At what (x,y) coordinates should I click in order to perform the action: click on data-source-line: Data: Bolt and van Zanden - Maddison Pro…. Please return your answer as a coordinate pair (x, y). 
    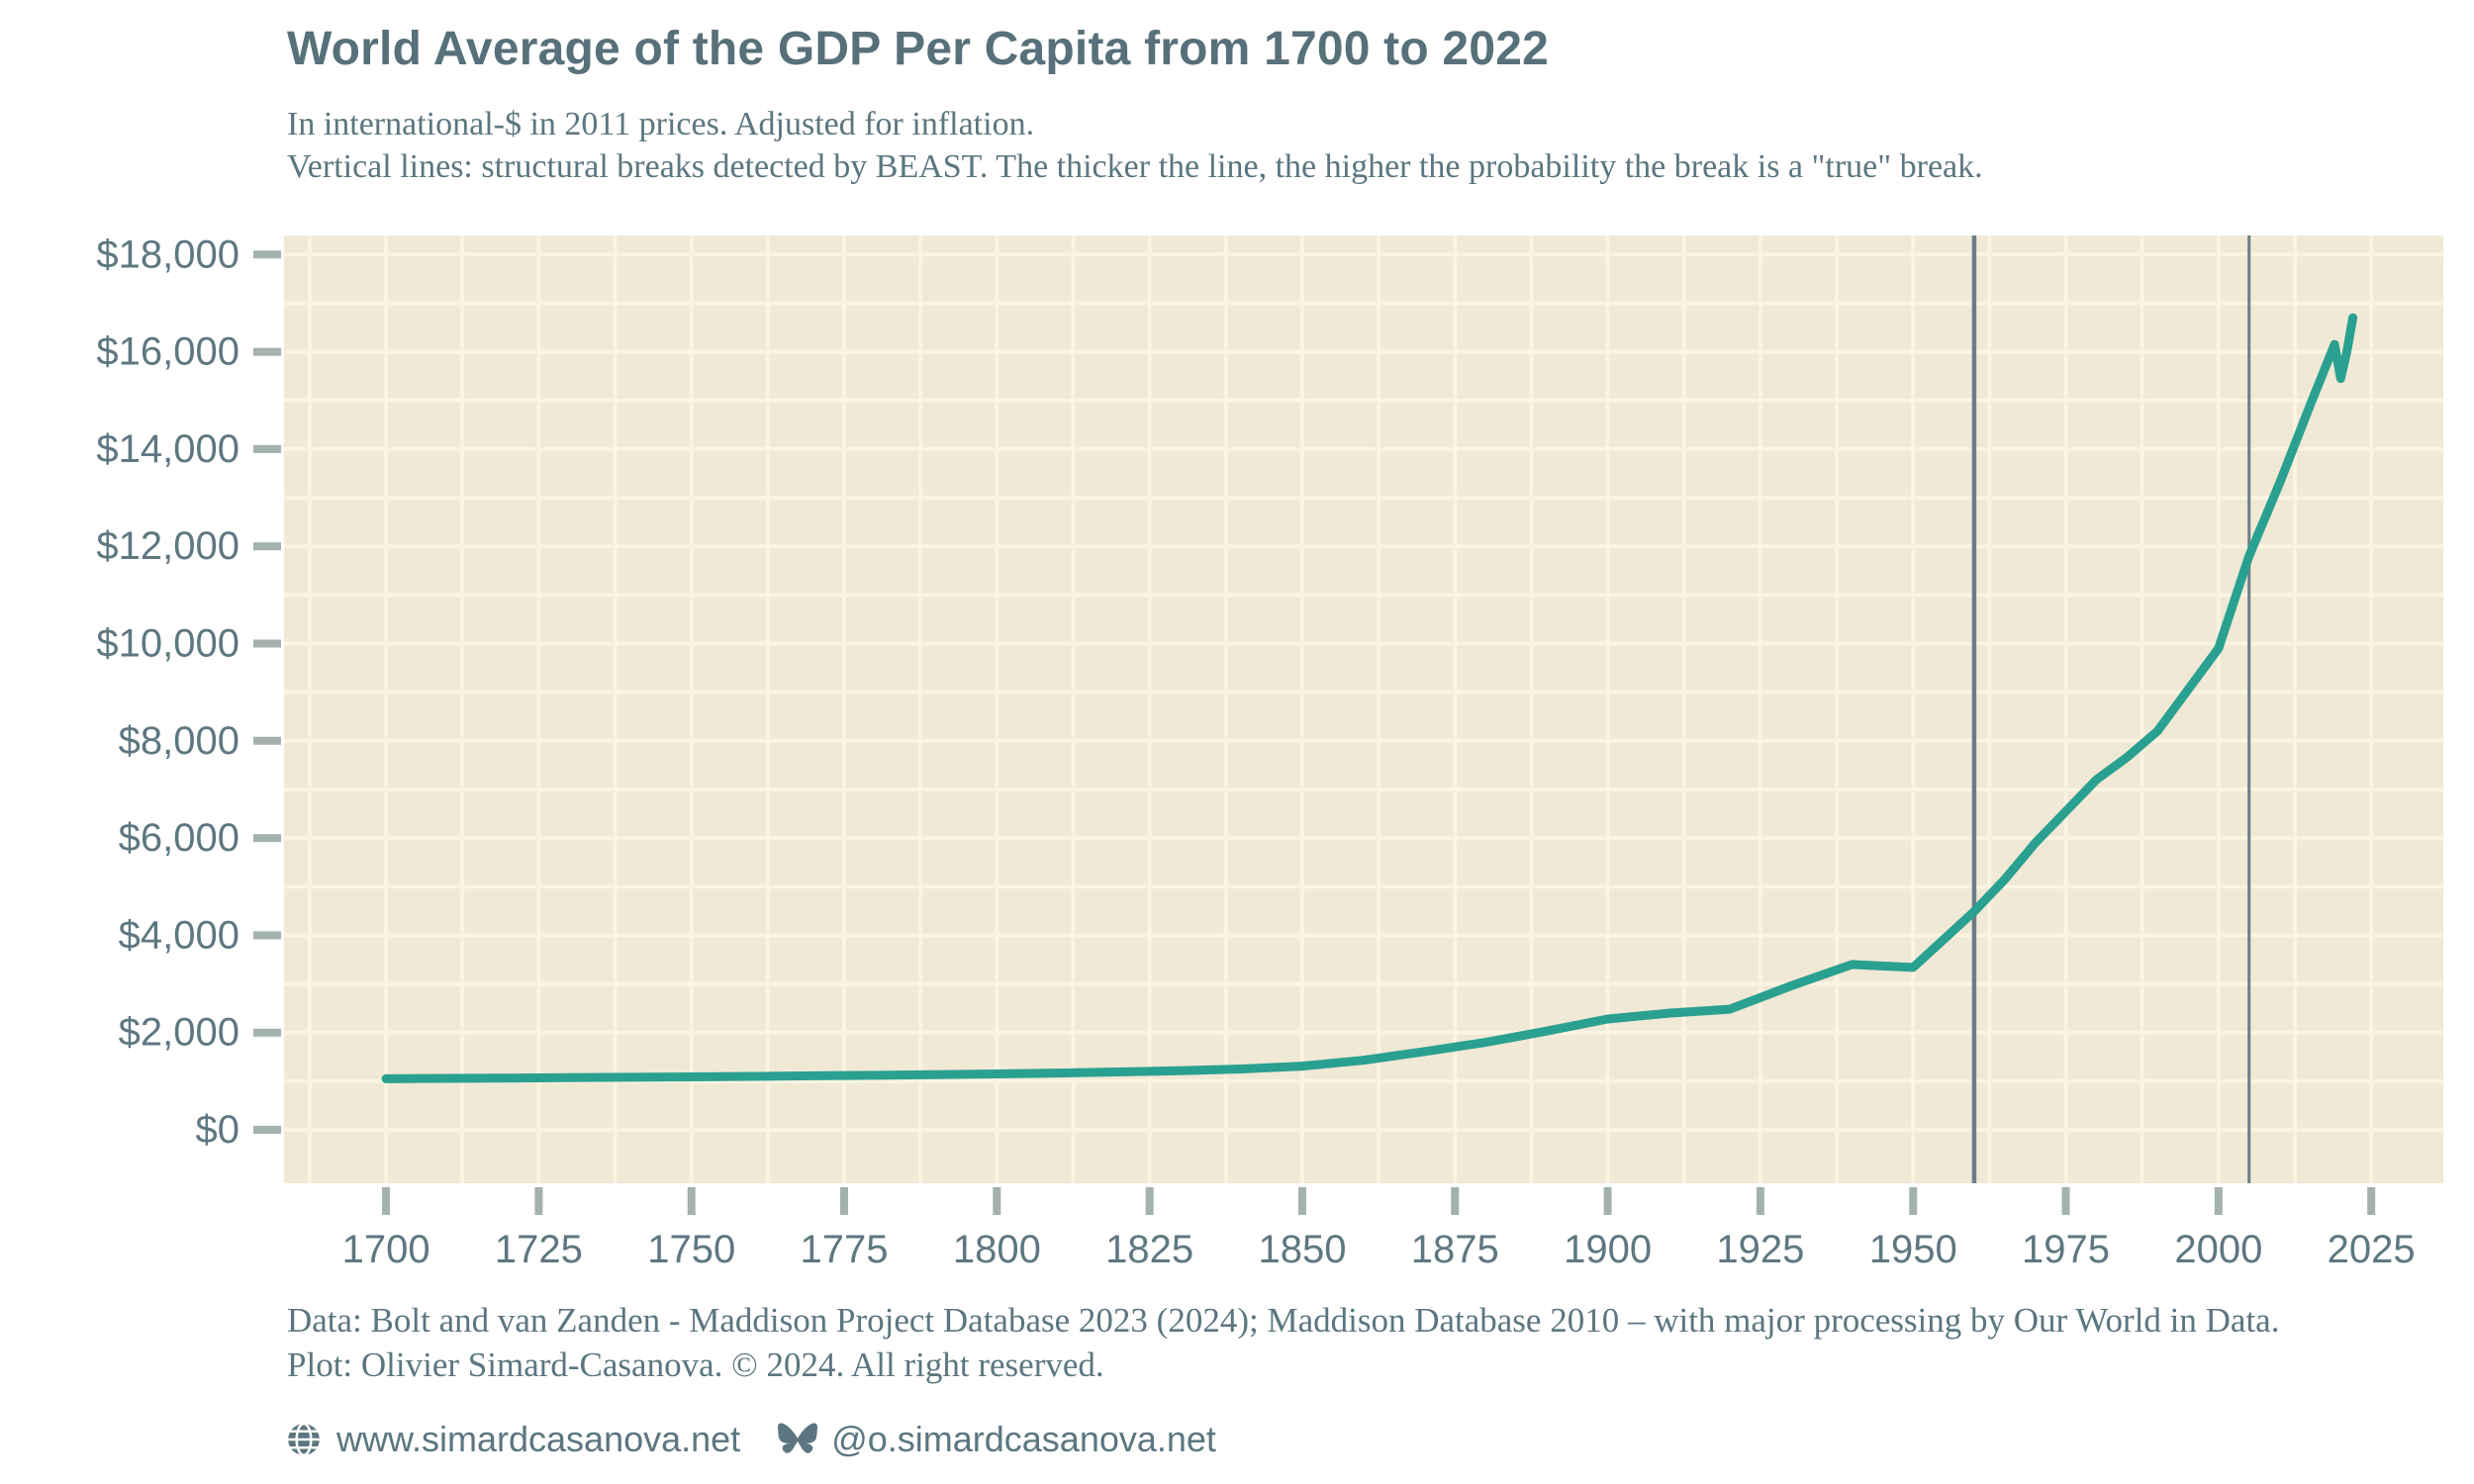
    Looking at the image, I should click on (1284, 1320).